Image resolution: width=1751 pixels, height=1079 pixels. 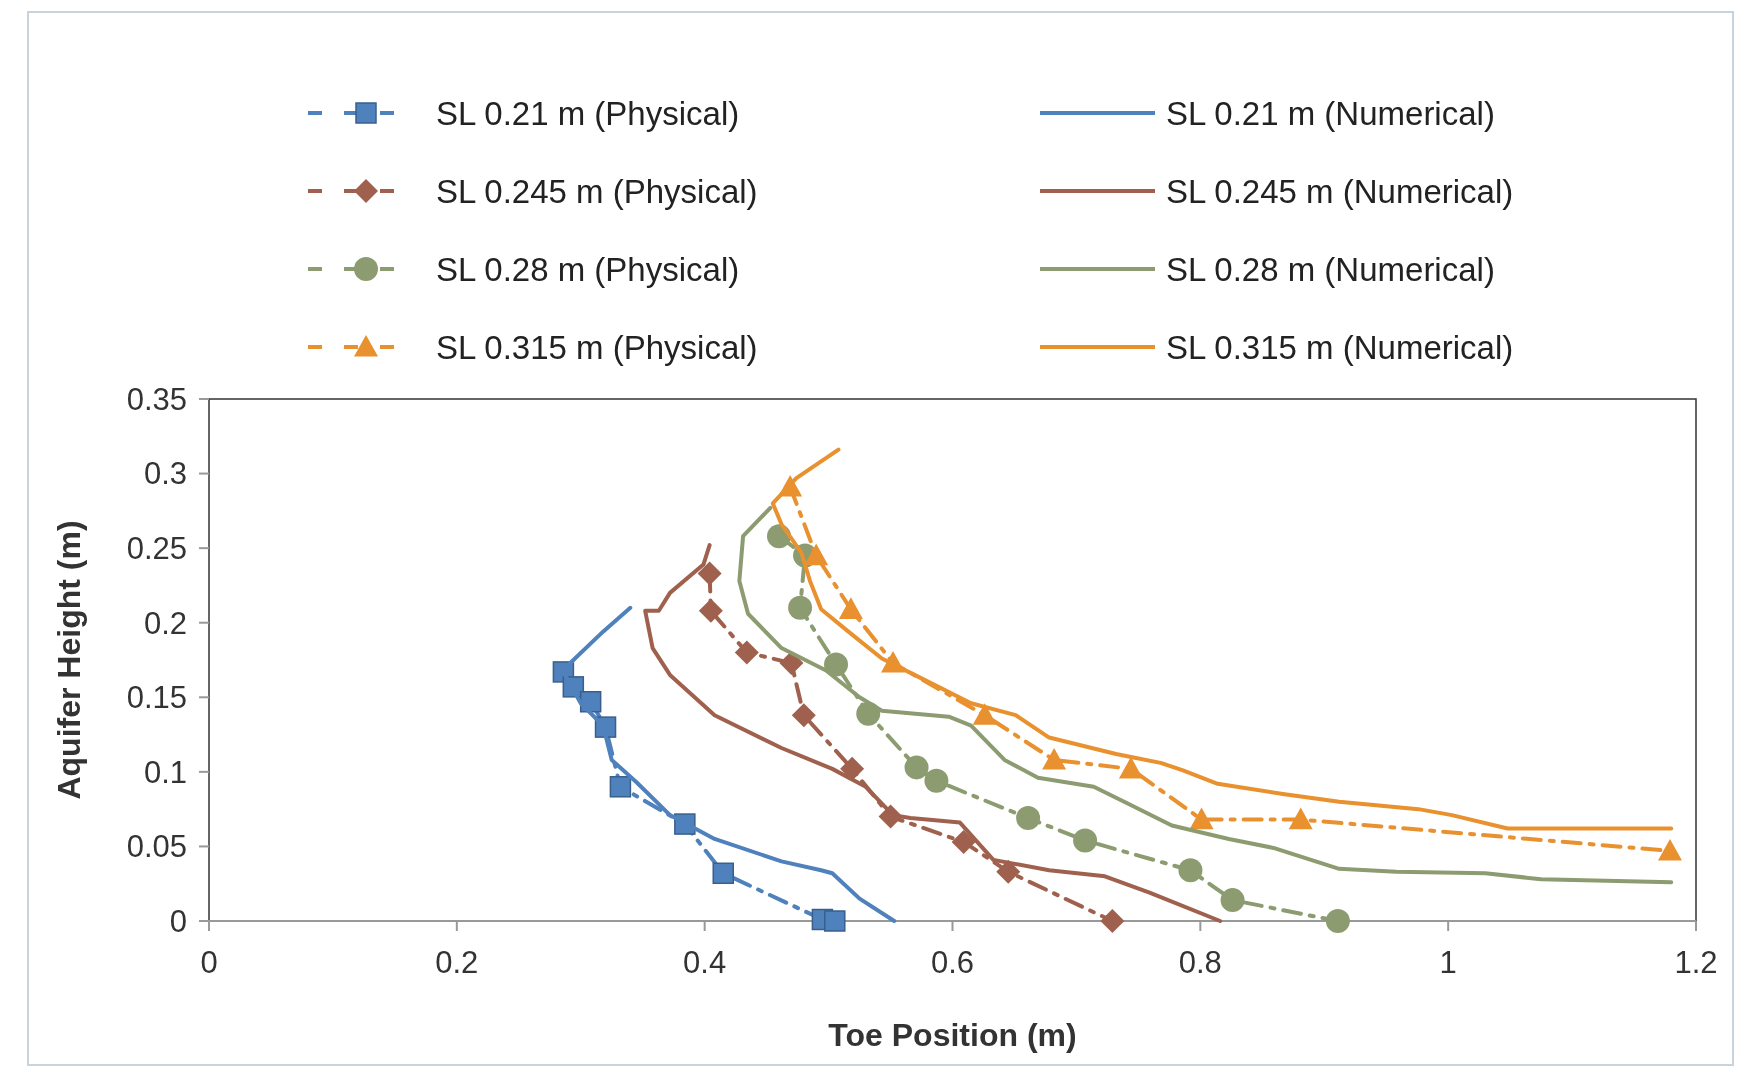 I want to click on y-tick-label: 0.1, so click(x=165, y=772).